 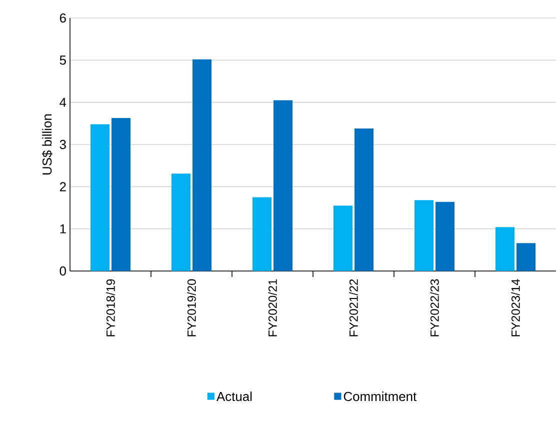 What do you see at coordinates (353, 307) in the screenshot?
I see `x-tick-label: FY2021/22` at bounding box center [353, 307].